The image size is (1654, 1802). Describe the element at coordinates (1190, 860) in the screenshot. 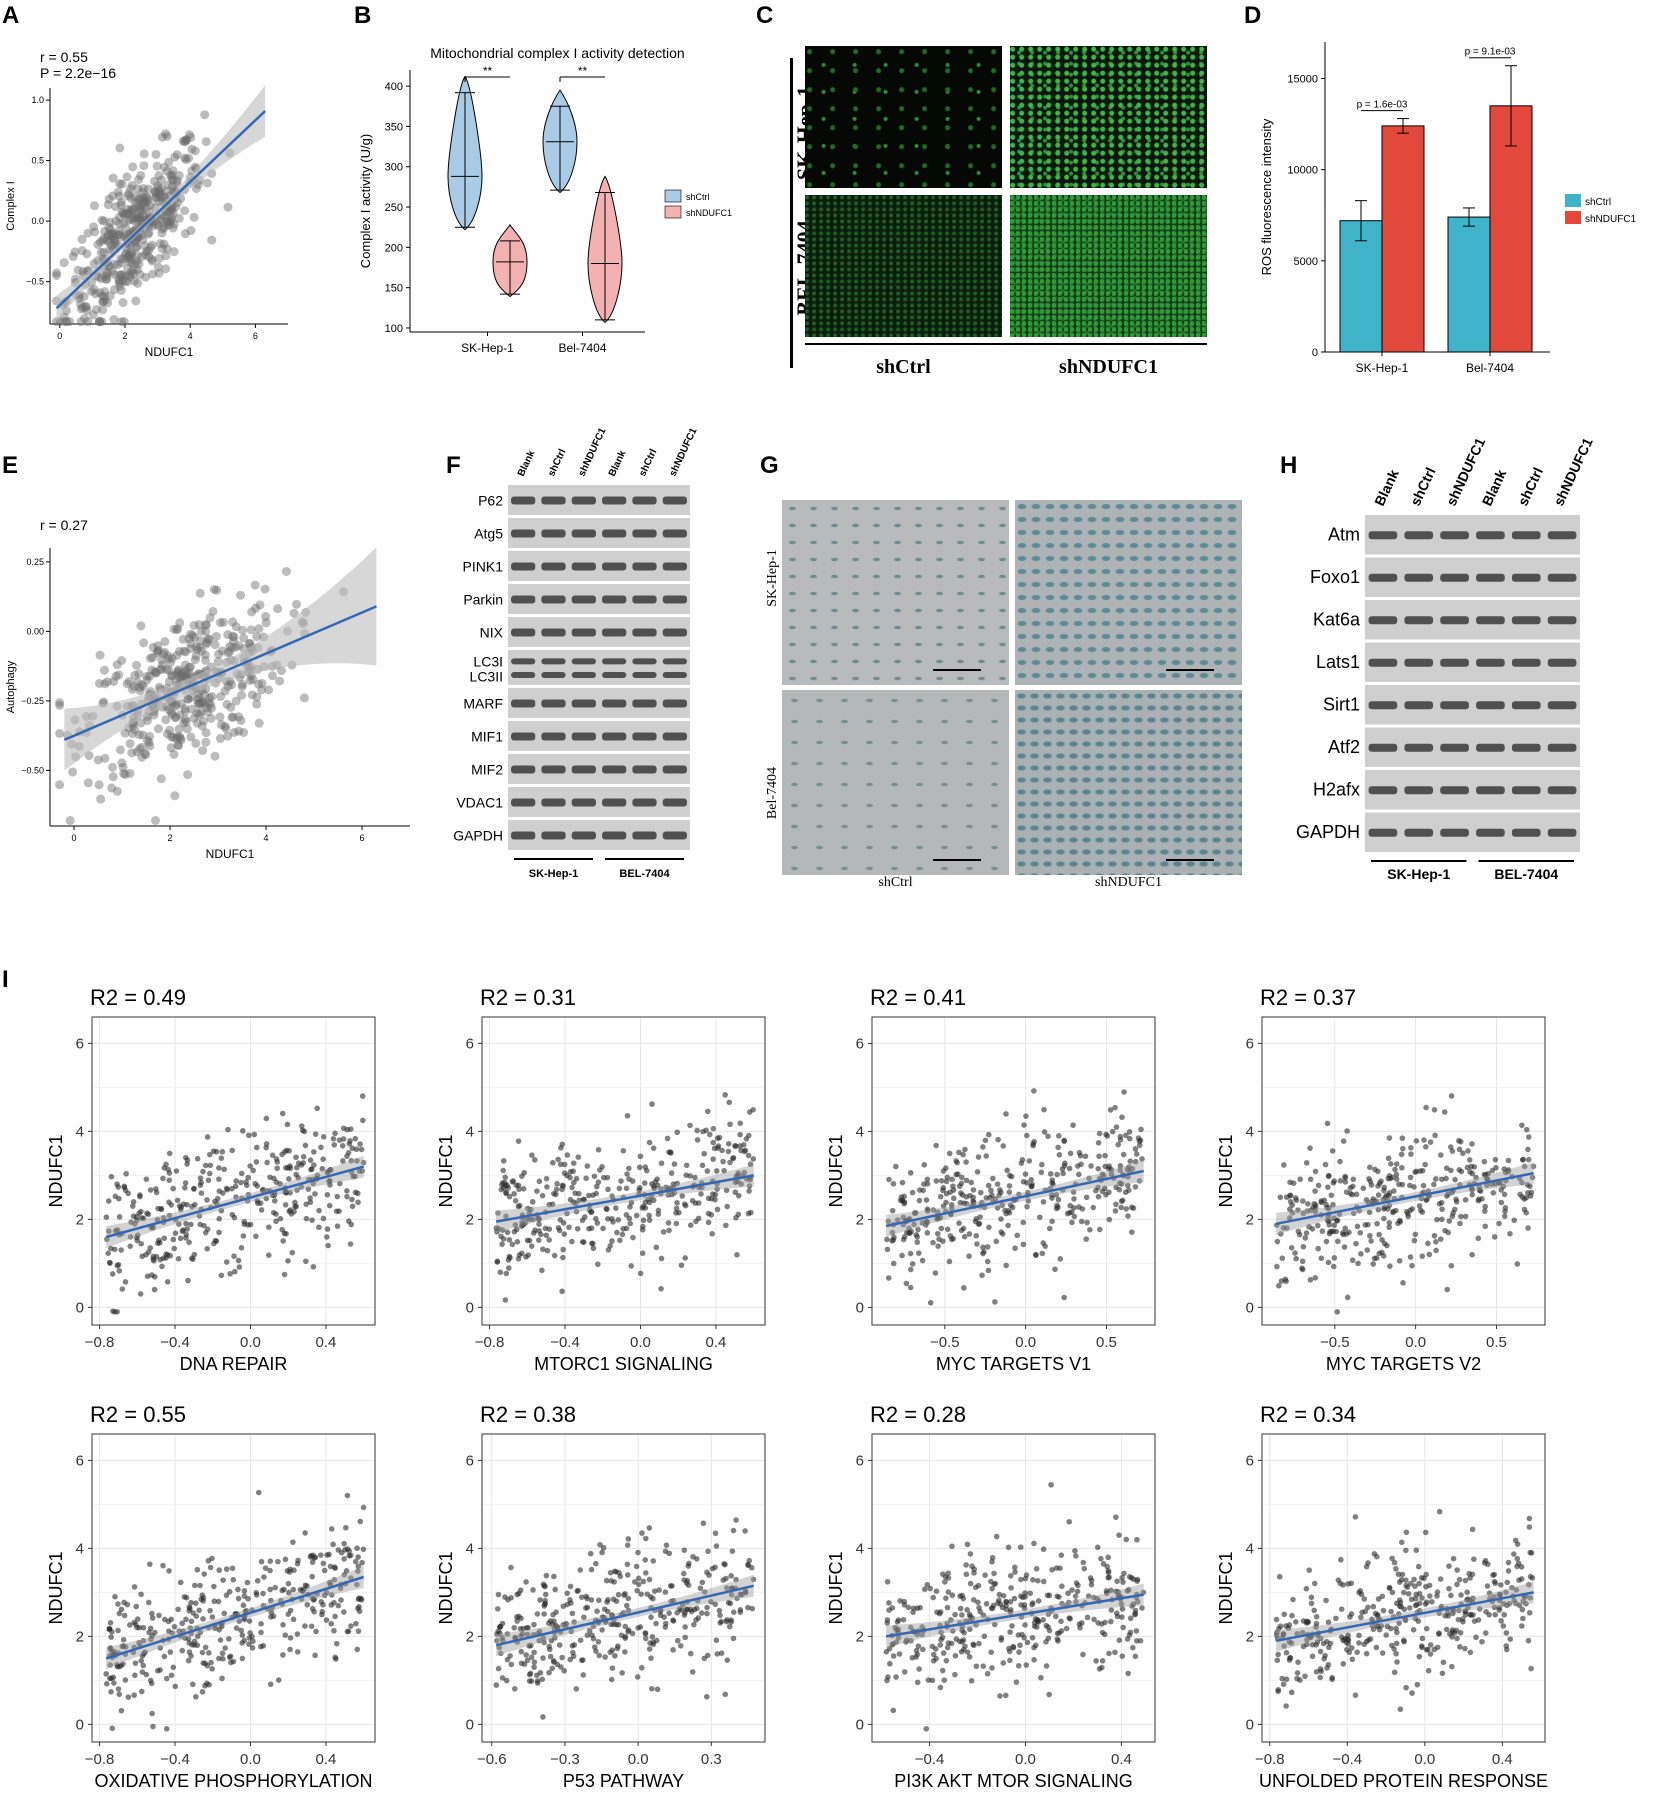

I see `scale-bar` at that location.